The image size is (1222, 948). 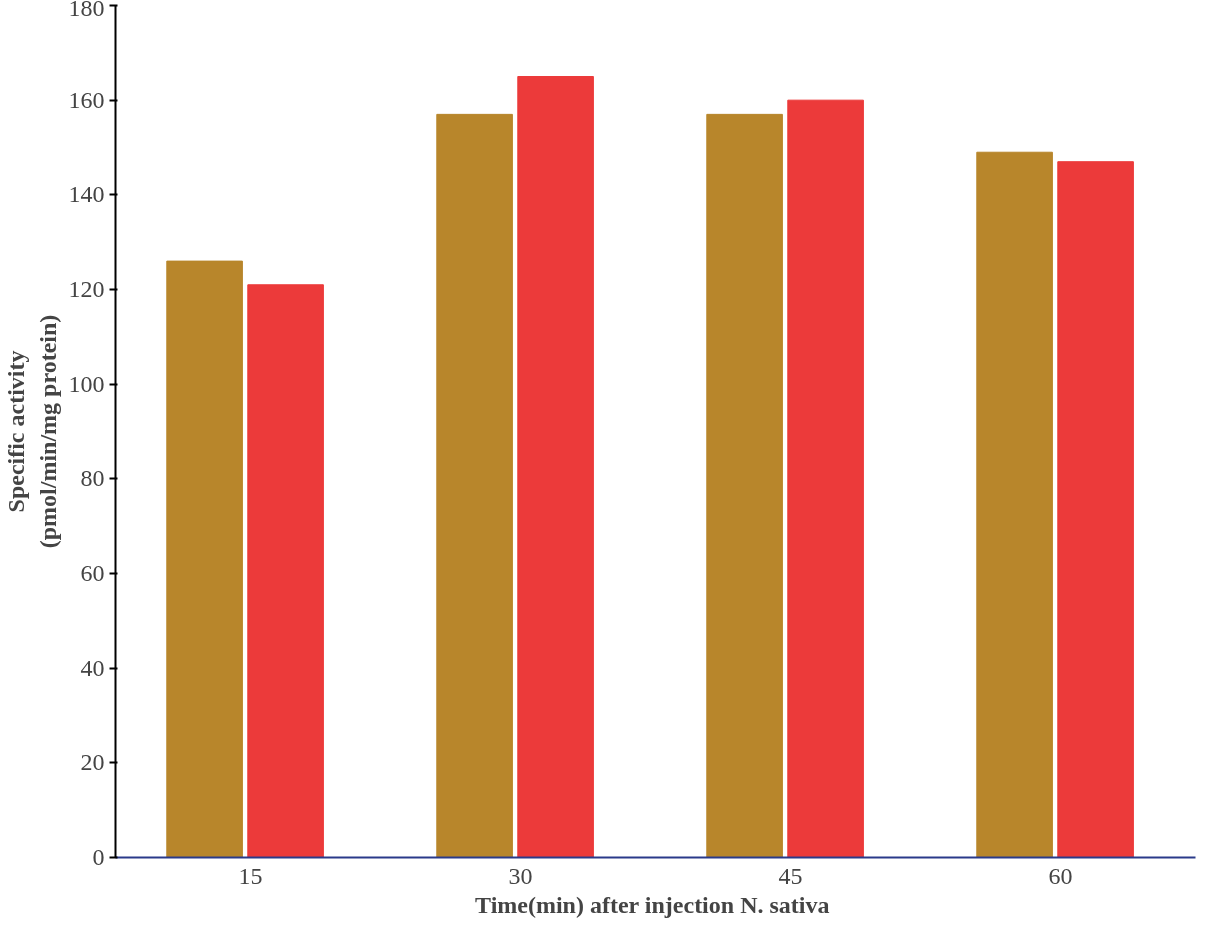 I want to click on y-tick-label: 120, so click(x=86, y=289).